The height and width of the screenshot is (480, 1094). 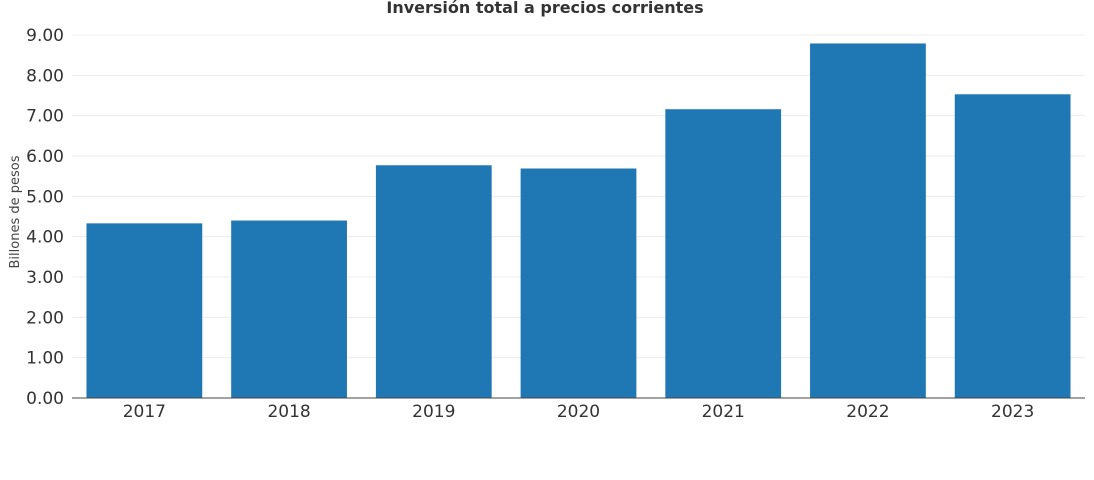 I want to click on y-axis-ticks: 0.00 1.00 2.00 3.00 4.00 5.00 6.00 7.00 8.00 9.00, so click(x=45, y=217).